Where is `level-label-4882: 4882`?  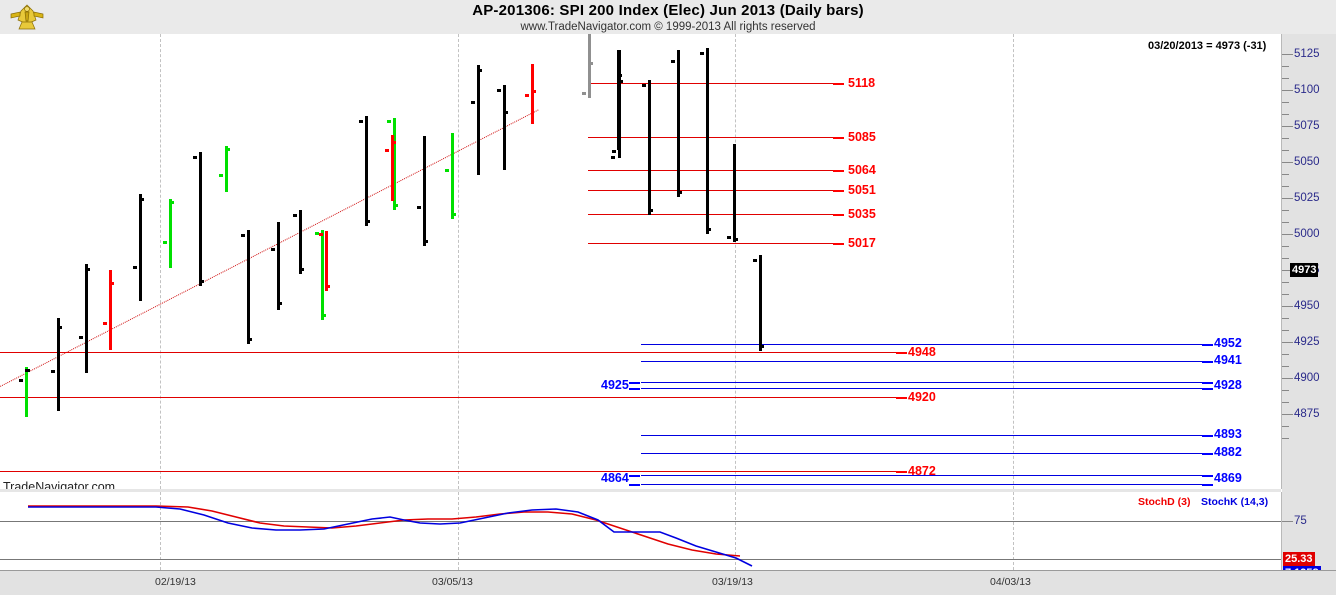
level-label-4882: 4882 is located at coordinates (1228, 452).